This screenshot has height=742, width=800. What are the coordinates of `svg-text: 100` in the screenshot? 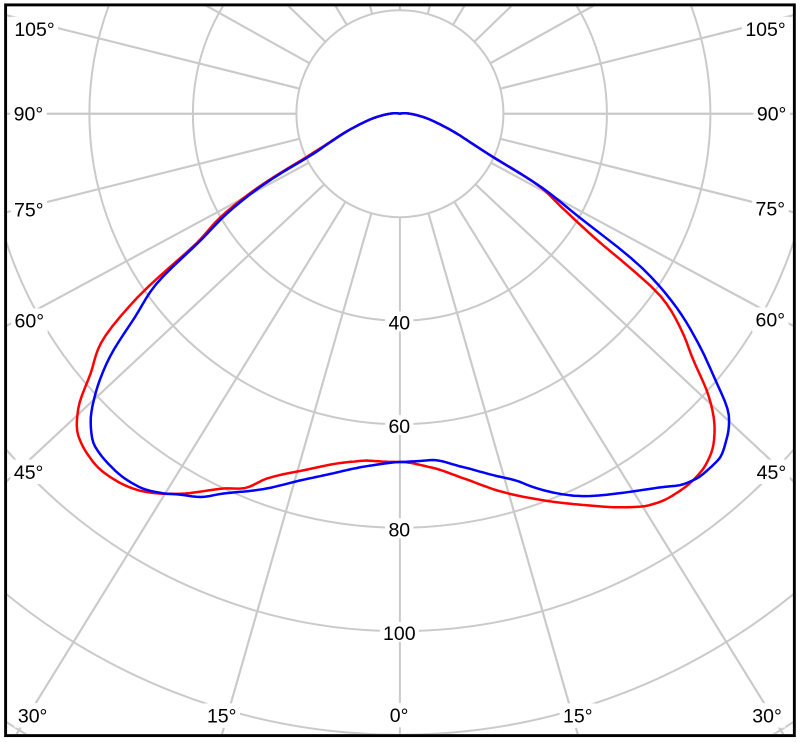 It's located at (399, 634).